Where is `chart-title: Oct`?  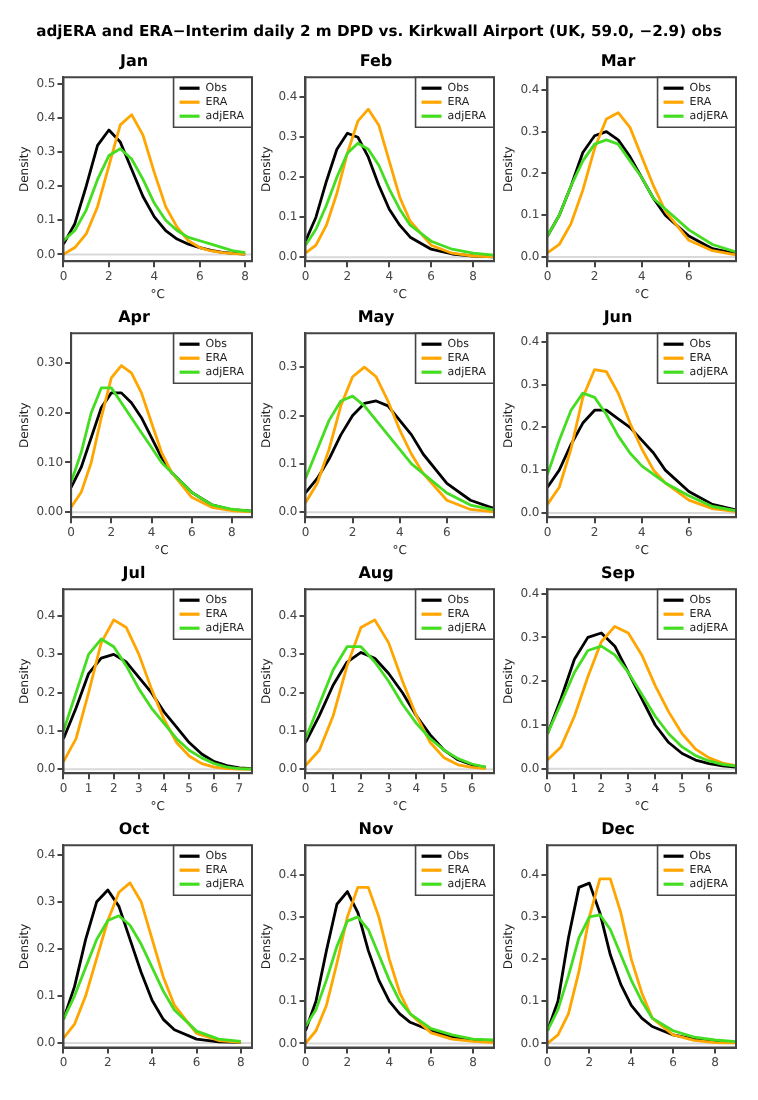 chart-title: Oct is located at coordinates (134, 828).